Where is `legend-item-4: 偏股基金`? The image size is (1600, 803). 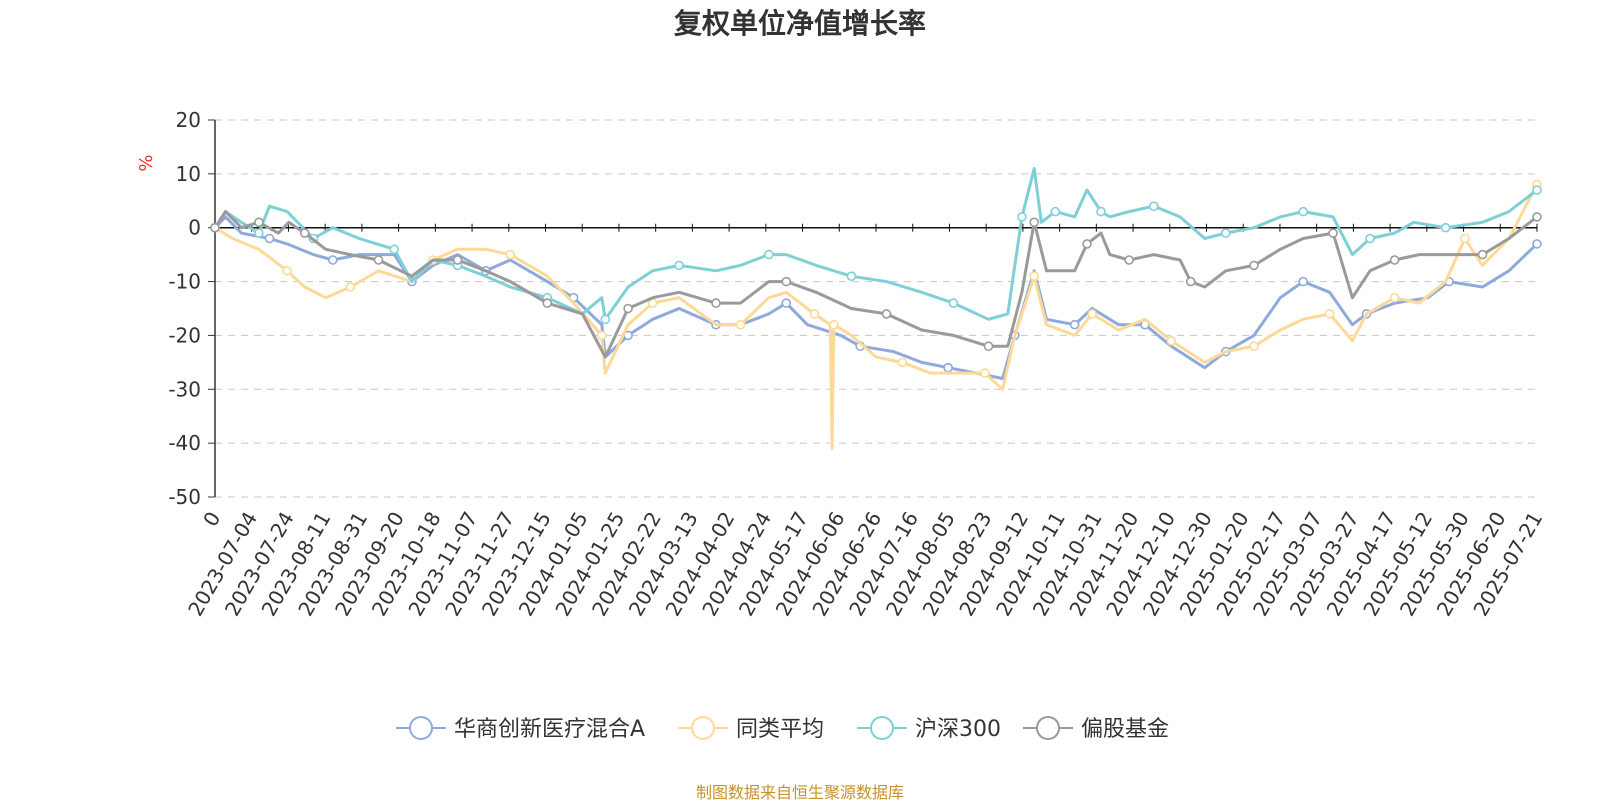
legend-item-4: 偏股基金 is located at coordinates (1096, 729).